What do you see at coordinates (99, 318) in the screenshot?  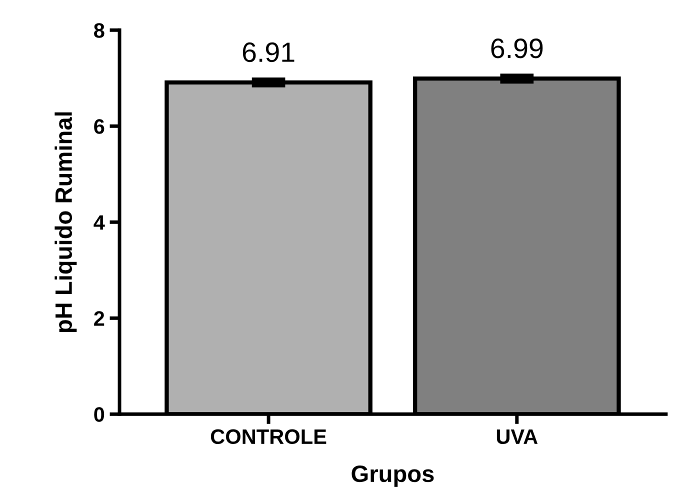 I see `y-tick-label: 2` at bounding box center [99, 318].